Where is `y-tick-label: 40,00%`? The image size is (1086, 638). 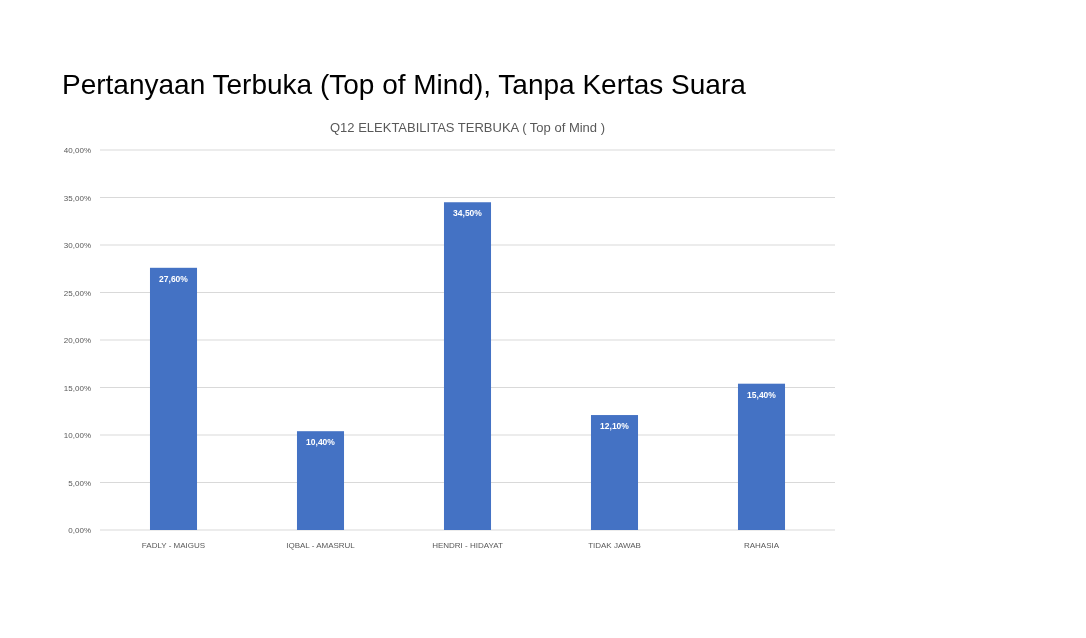 y-tick-label: 40,00% is located at coordinates (77, 150).